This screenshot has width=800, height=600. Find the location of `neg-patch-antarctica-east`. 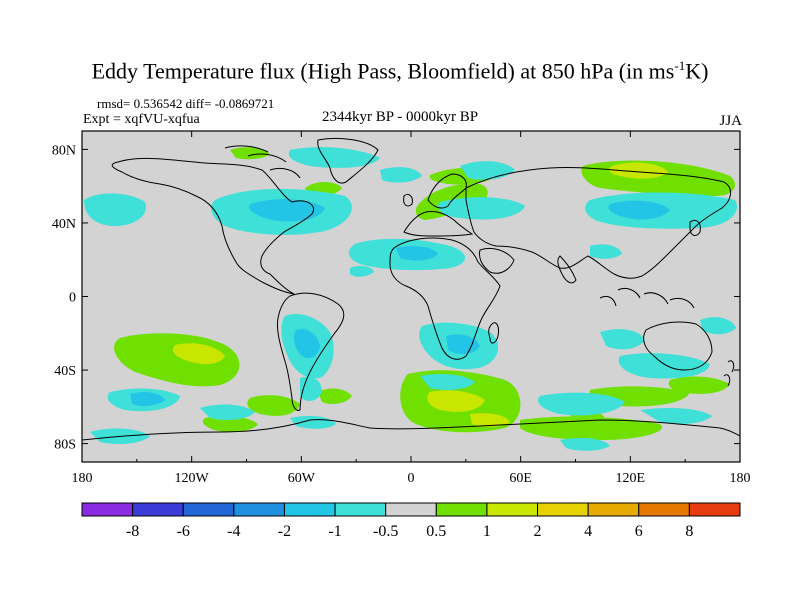

neg-patch-antarctica-east is located at coordinates (585, 444).